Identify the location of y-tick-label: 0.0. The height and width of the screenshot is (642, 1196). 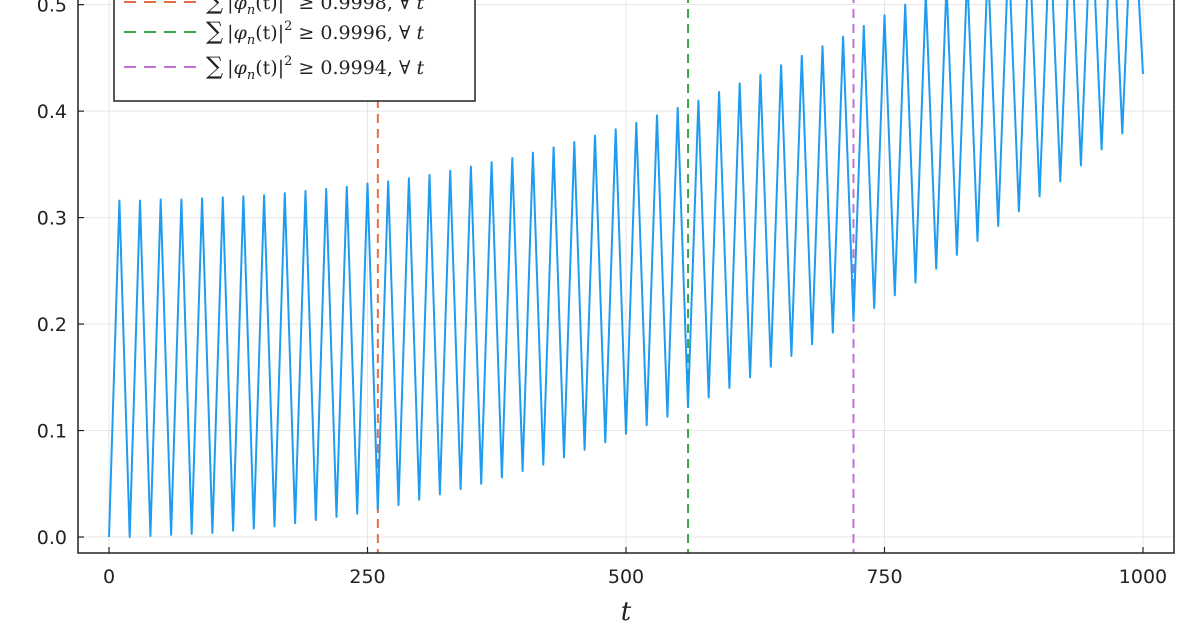
(52, 538).